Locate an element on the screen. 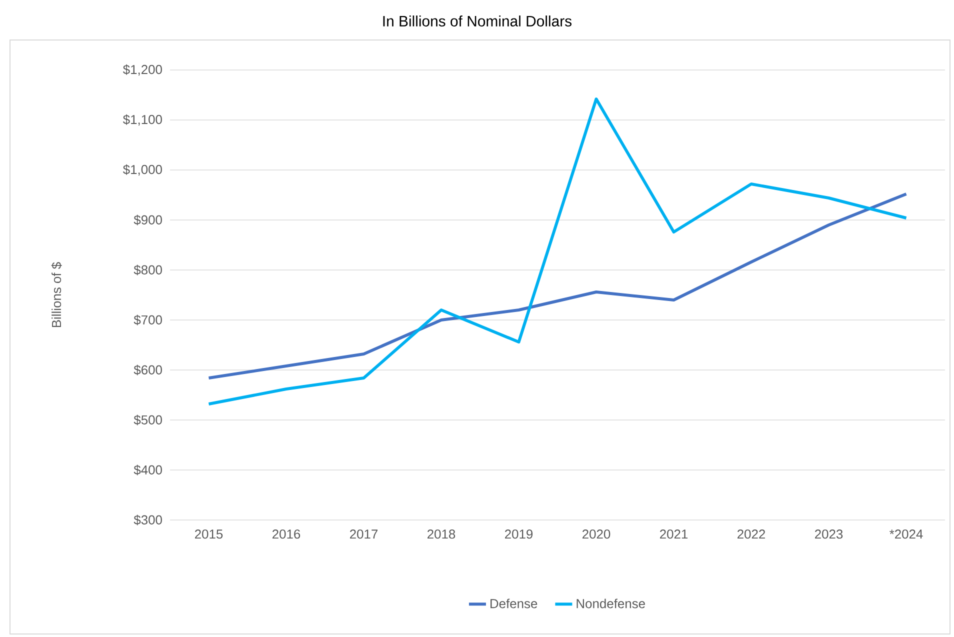 This screenshot has width=954, height=637. y-tick-label: $1,000 is located at coordinates (142, 170).